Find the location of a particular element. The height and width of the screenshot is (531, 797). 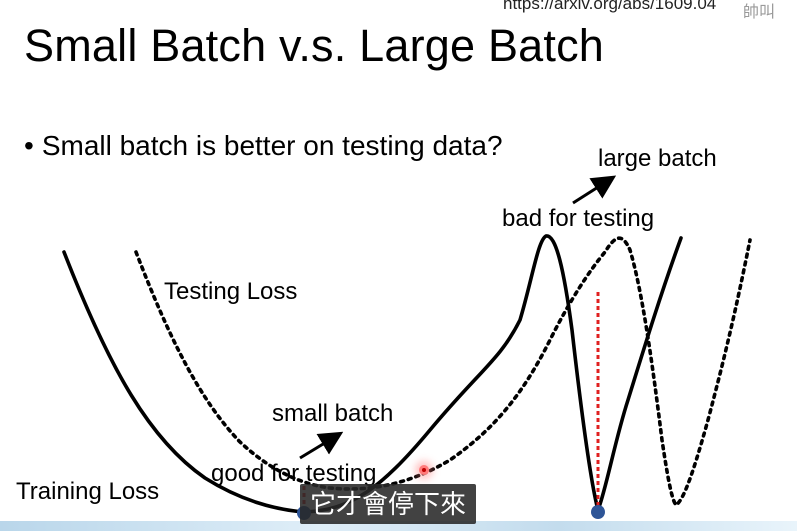

testing-loss-label: Testing Loss is located at coordinates (231, 291).